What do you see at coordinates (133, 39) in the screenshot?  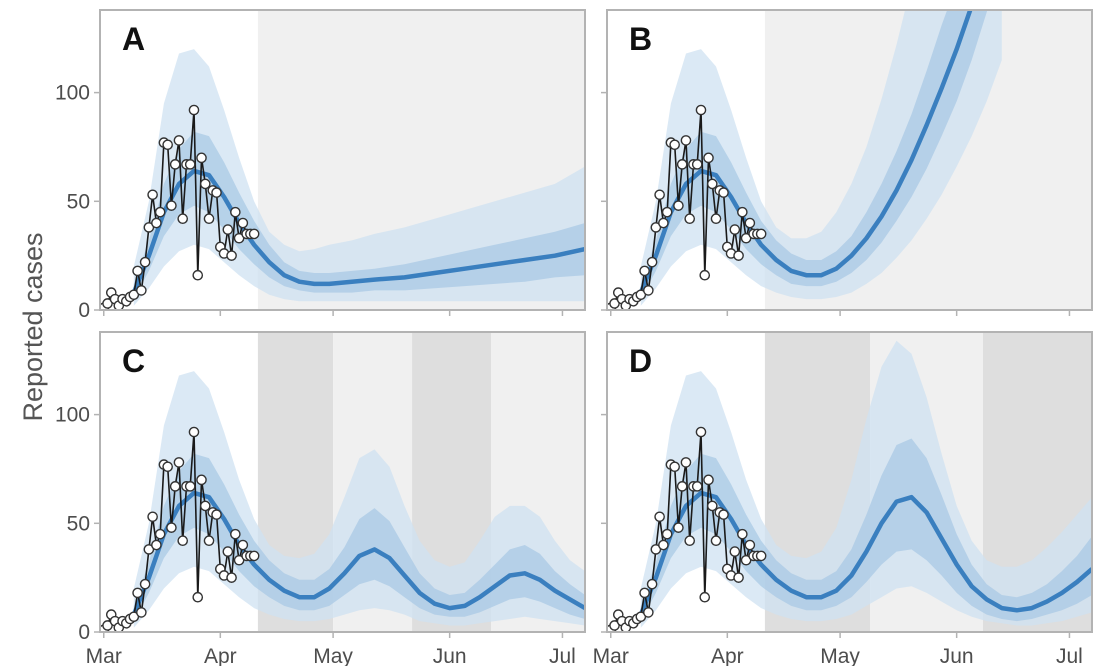 I see `panel-label: A` at bounding box center [133, 39].